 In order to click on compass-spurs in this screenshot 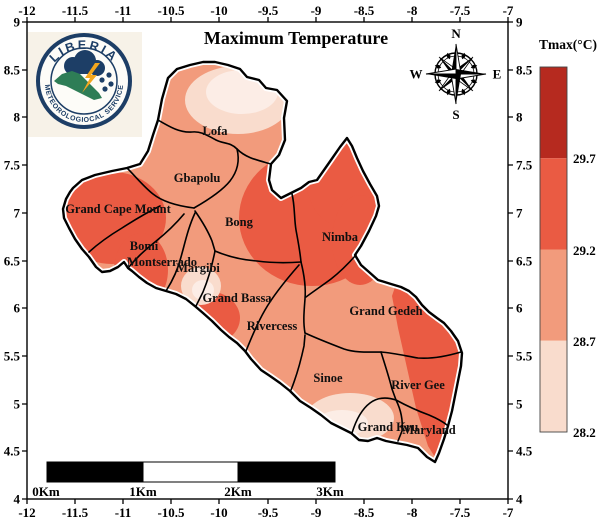, I will do `click(456, 74)`.